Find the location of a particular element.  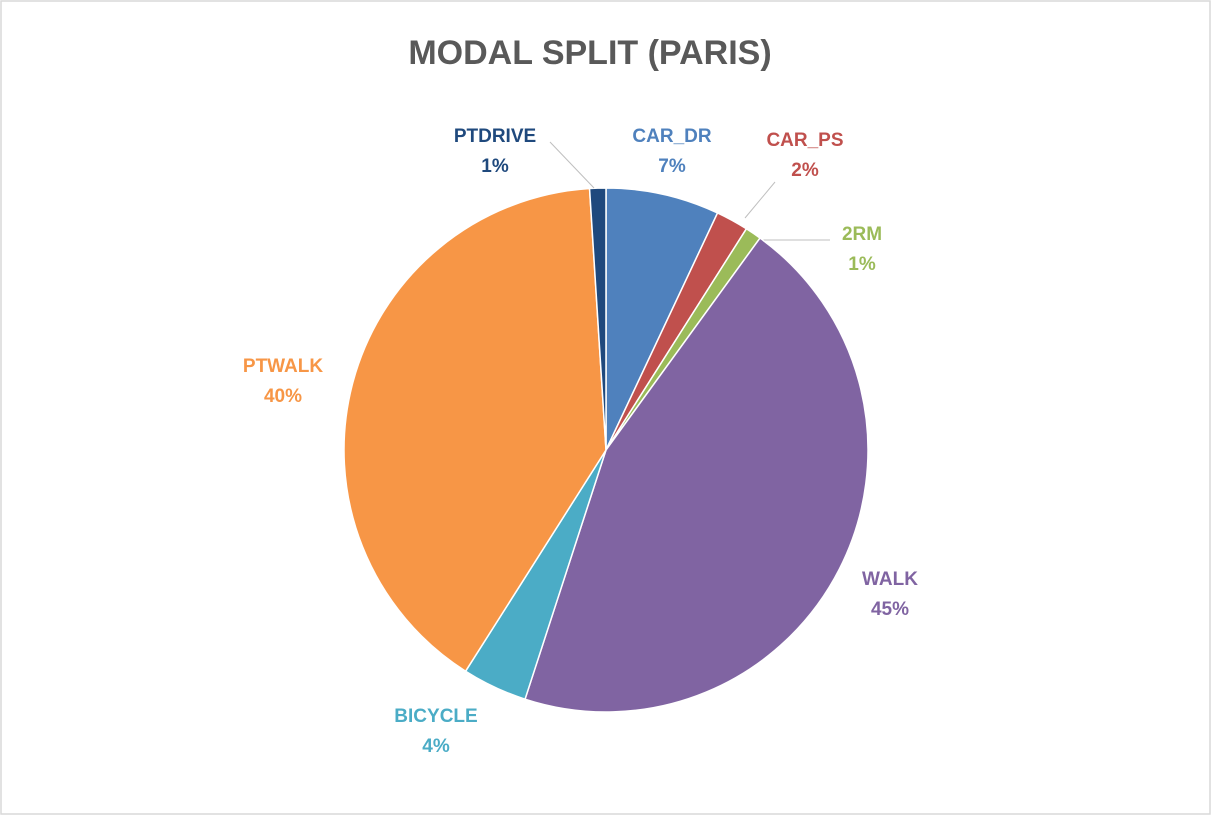

value-label: 45% is located at coordinates (890, 609).